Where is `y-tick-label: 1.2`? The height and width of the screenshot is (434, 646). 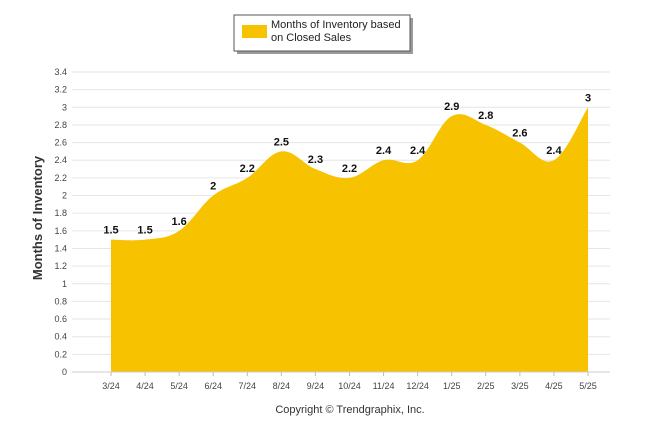
y-tick-label: 1.2 is located at coordinates (60, 266).